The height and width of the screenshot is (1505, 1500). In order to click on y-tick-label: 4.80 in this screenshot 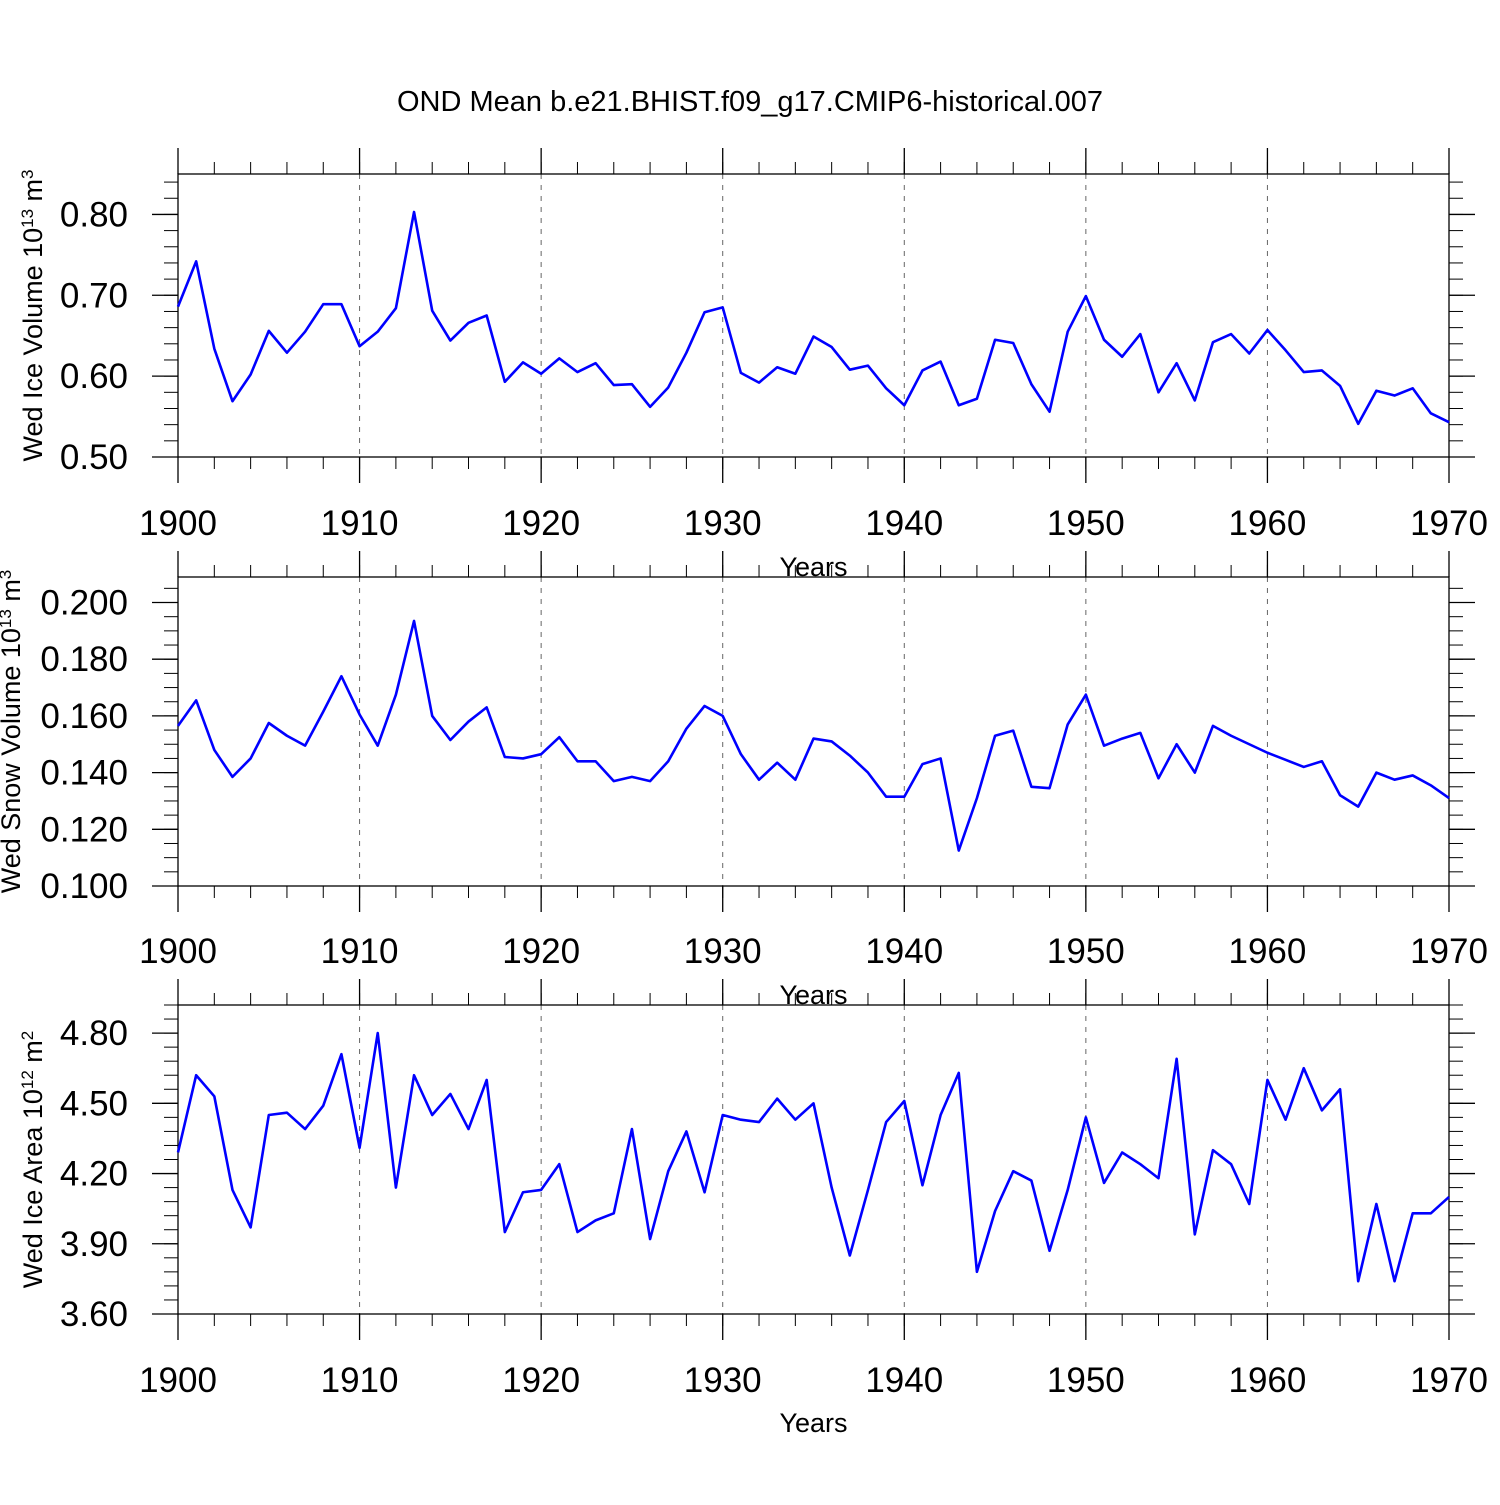, I will do `click(94, 1033)`.